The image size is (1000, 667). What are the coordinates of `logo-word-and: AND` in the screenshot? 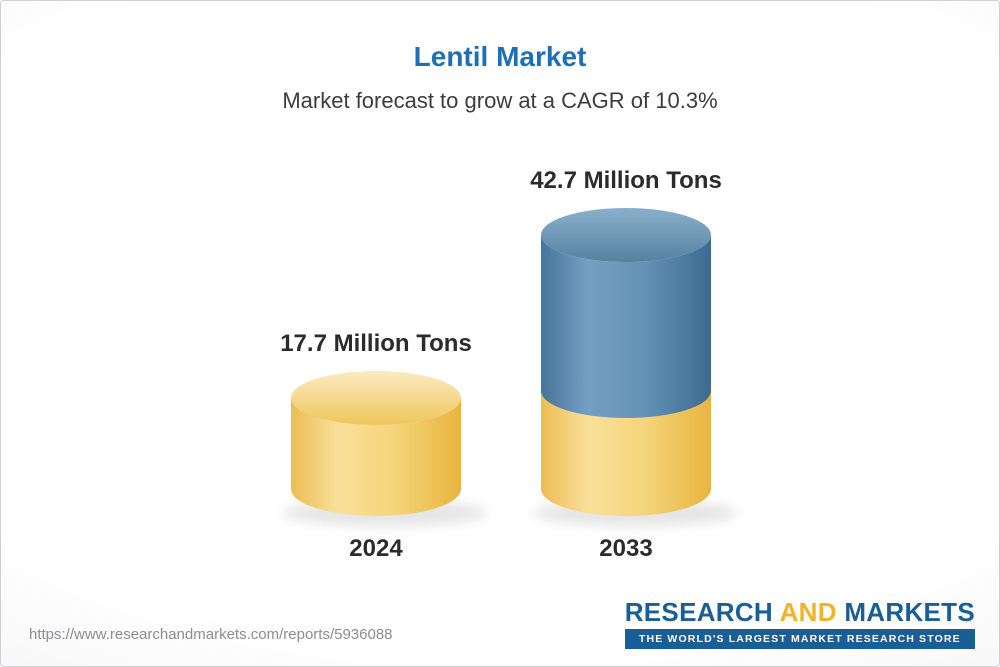 It's located at (808, 612).